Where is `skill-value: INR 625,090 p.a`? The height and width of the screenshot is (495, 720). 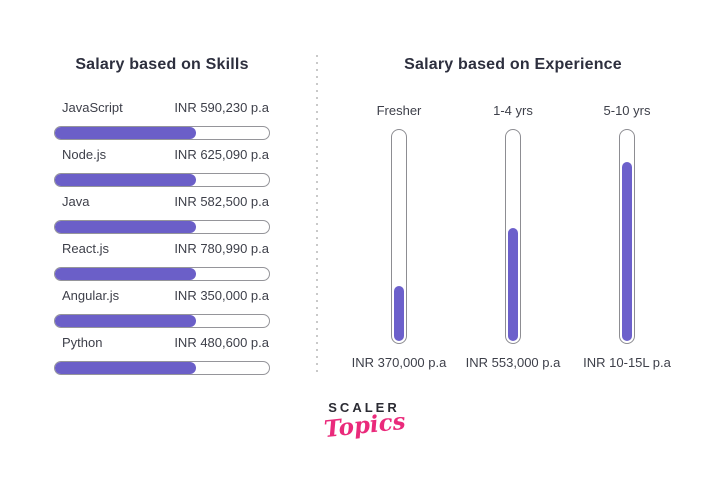
skill-value: INR 625,090 p.a is located at coordinates (221, 154).